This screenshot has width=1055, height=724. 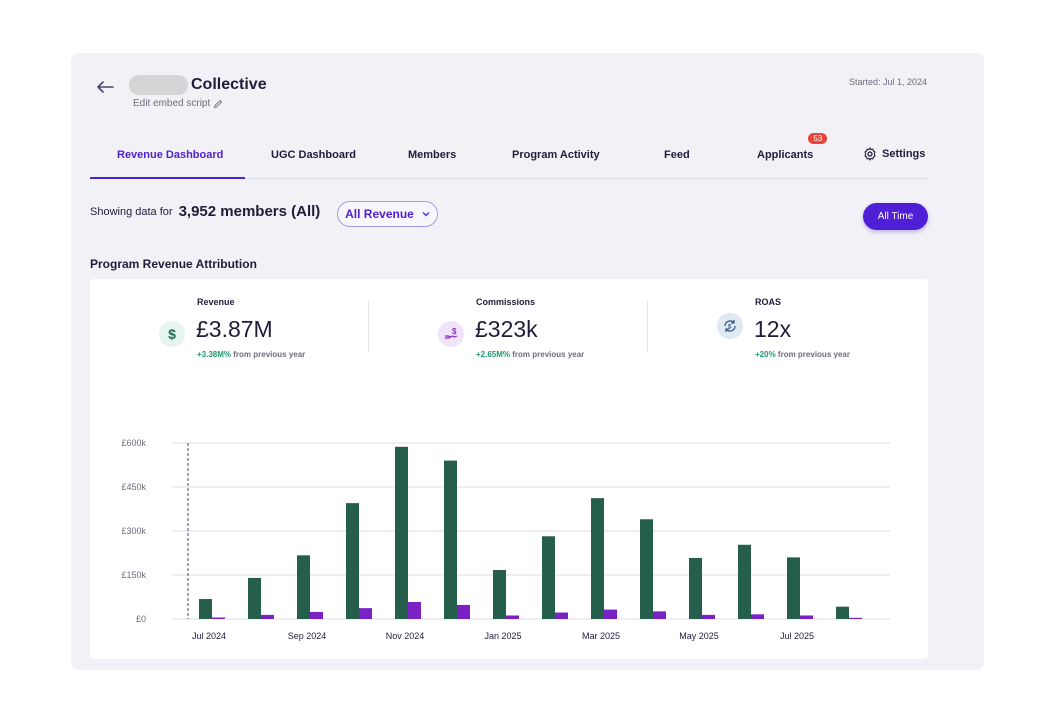 What do you see at coordinates (105, 87) in the screenshot?
I see `back-arrow-icon` at bounding box center [105, 87].